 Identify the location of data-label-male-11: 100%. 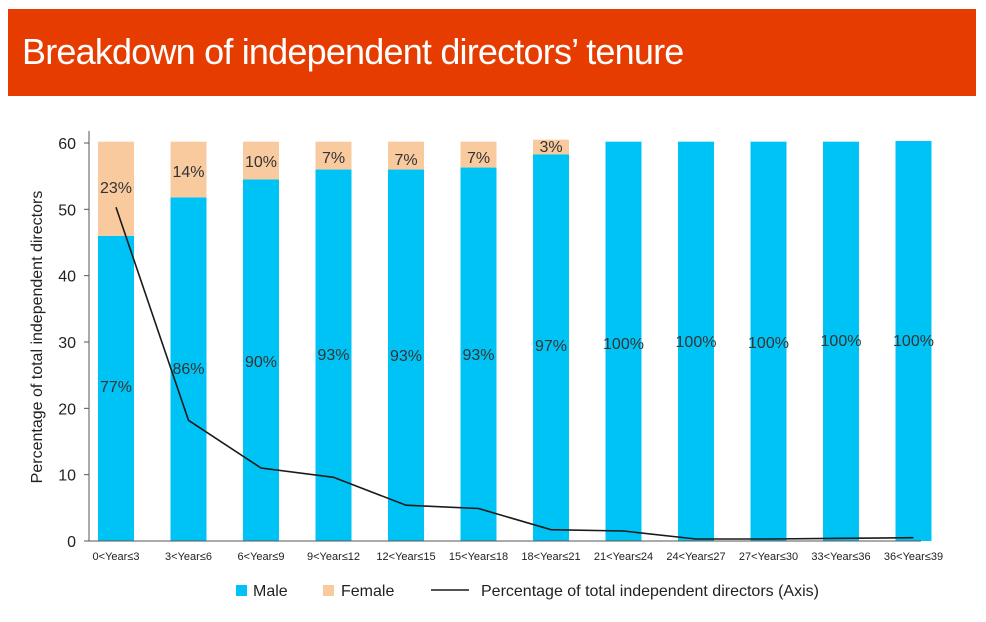
(913, 341).